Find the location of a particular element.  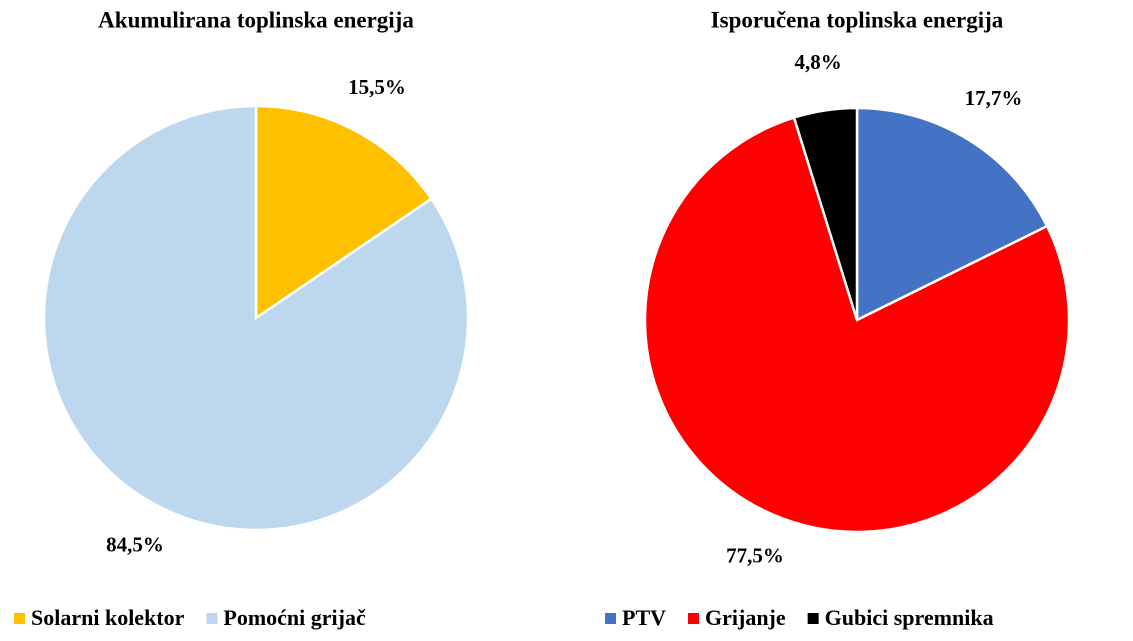

legend-label: Grijanje is located at coordinates (745, 617).